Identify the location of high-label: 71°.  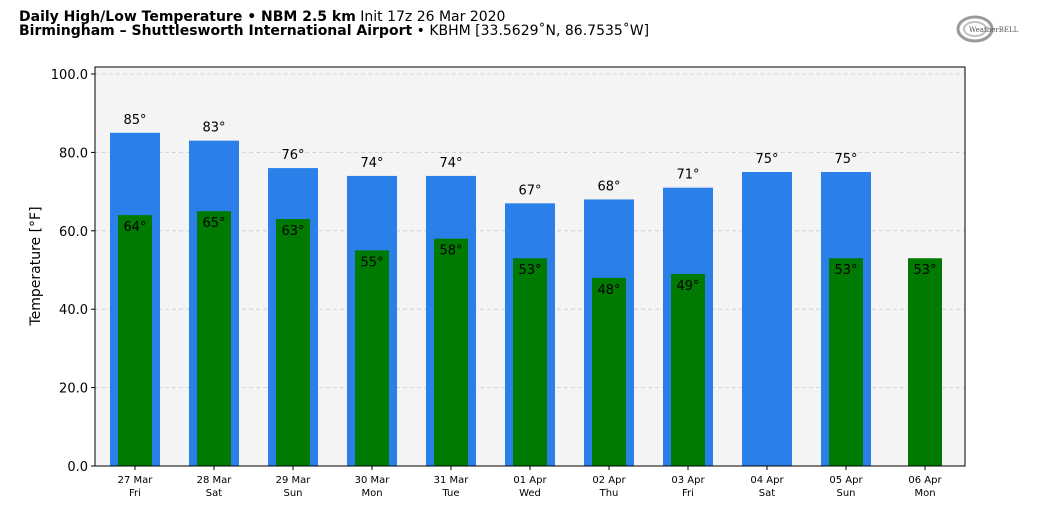
(687, 175).